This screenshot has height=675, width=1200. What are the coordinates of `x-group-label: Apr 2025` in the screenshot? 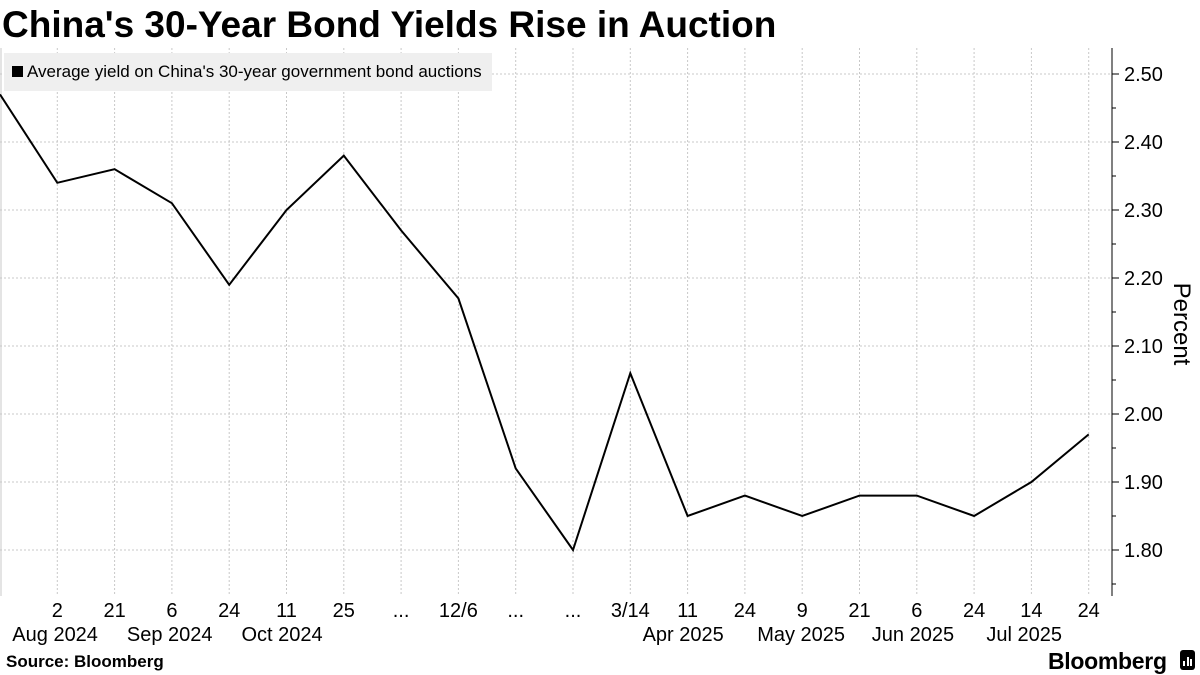 It's located at (683, 635).